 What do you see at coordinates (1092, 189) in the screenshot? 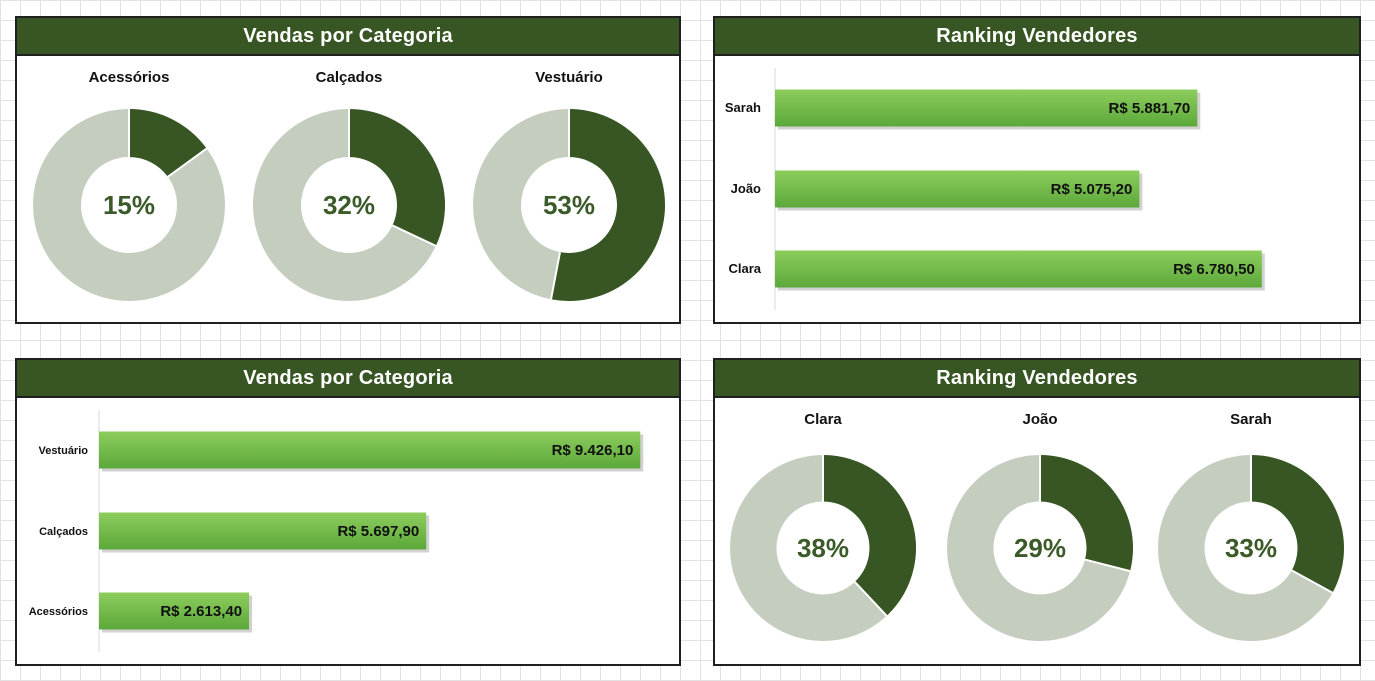
I see `bar-value-label-joao: R$ 5.075,20` at bounding box center [1092, 189].